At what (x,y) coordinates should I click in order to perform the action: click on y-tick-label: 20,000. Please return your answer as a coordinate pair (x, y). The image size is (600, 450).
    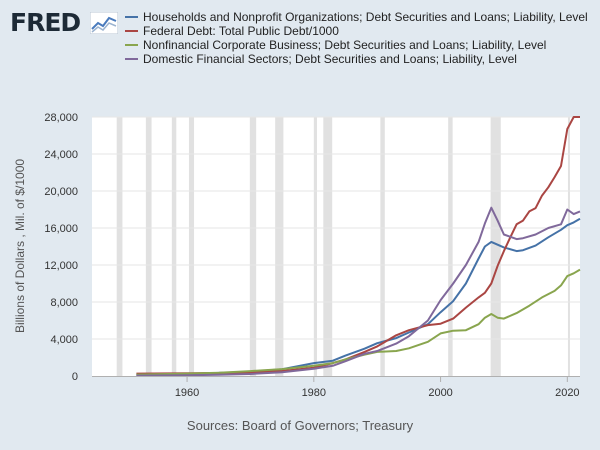
    Looking at the image, I should click on (61, 192).